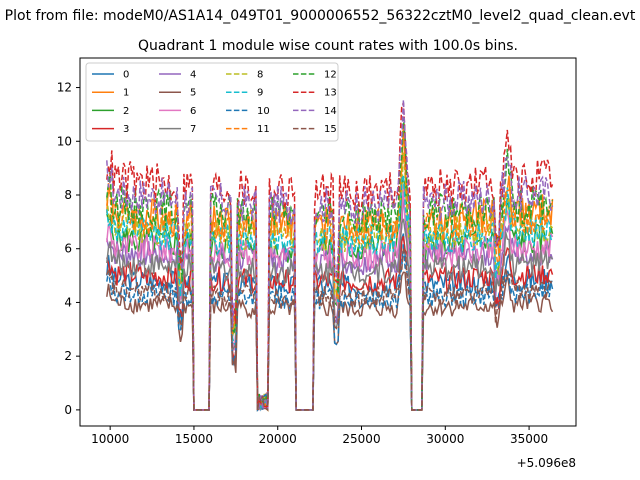  I want to click on legend-label-4: 4, so click(193, 75).